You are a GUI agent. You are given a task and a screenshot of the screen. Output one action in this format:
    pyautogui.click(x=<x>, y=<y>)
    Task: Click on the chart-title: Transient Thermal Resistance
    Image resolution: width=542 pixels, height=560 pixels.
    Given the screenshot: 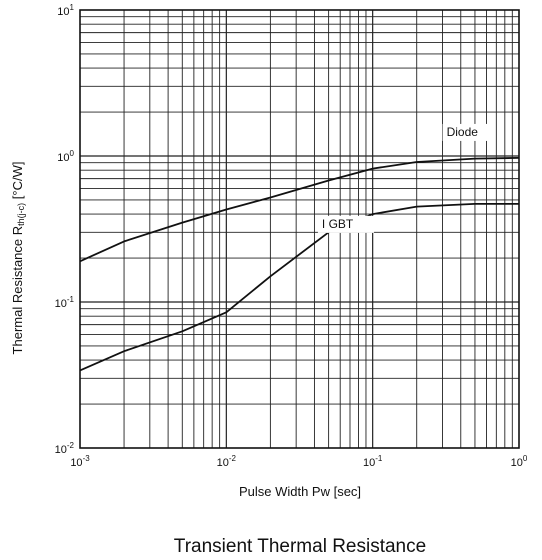 What is the action you would take?
    pyautogui.click(x=300, y=546)
    